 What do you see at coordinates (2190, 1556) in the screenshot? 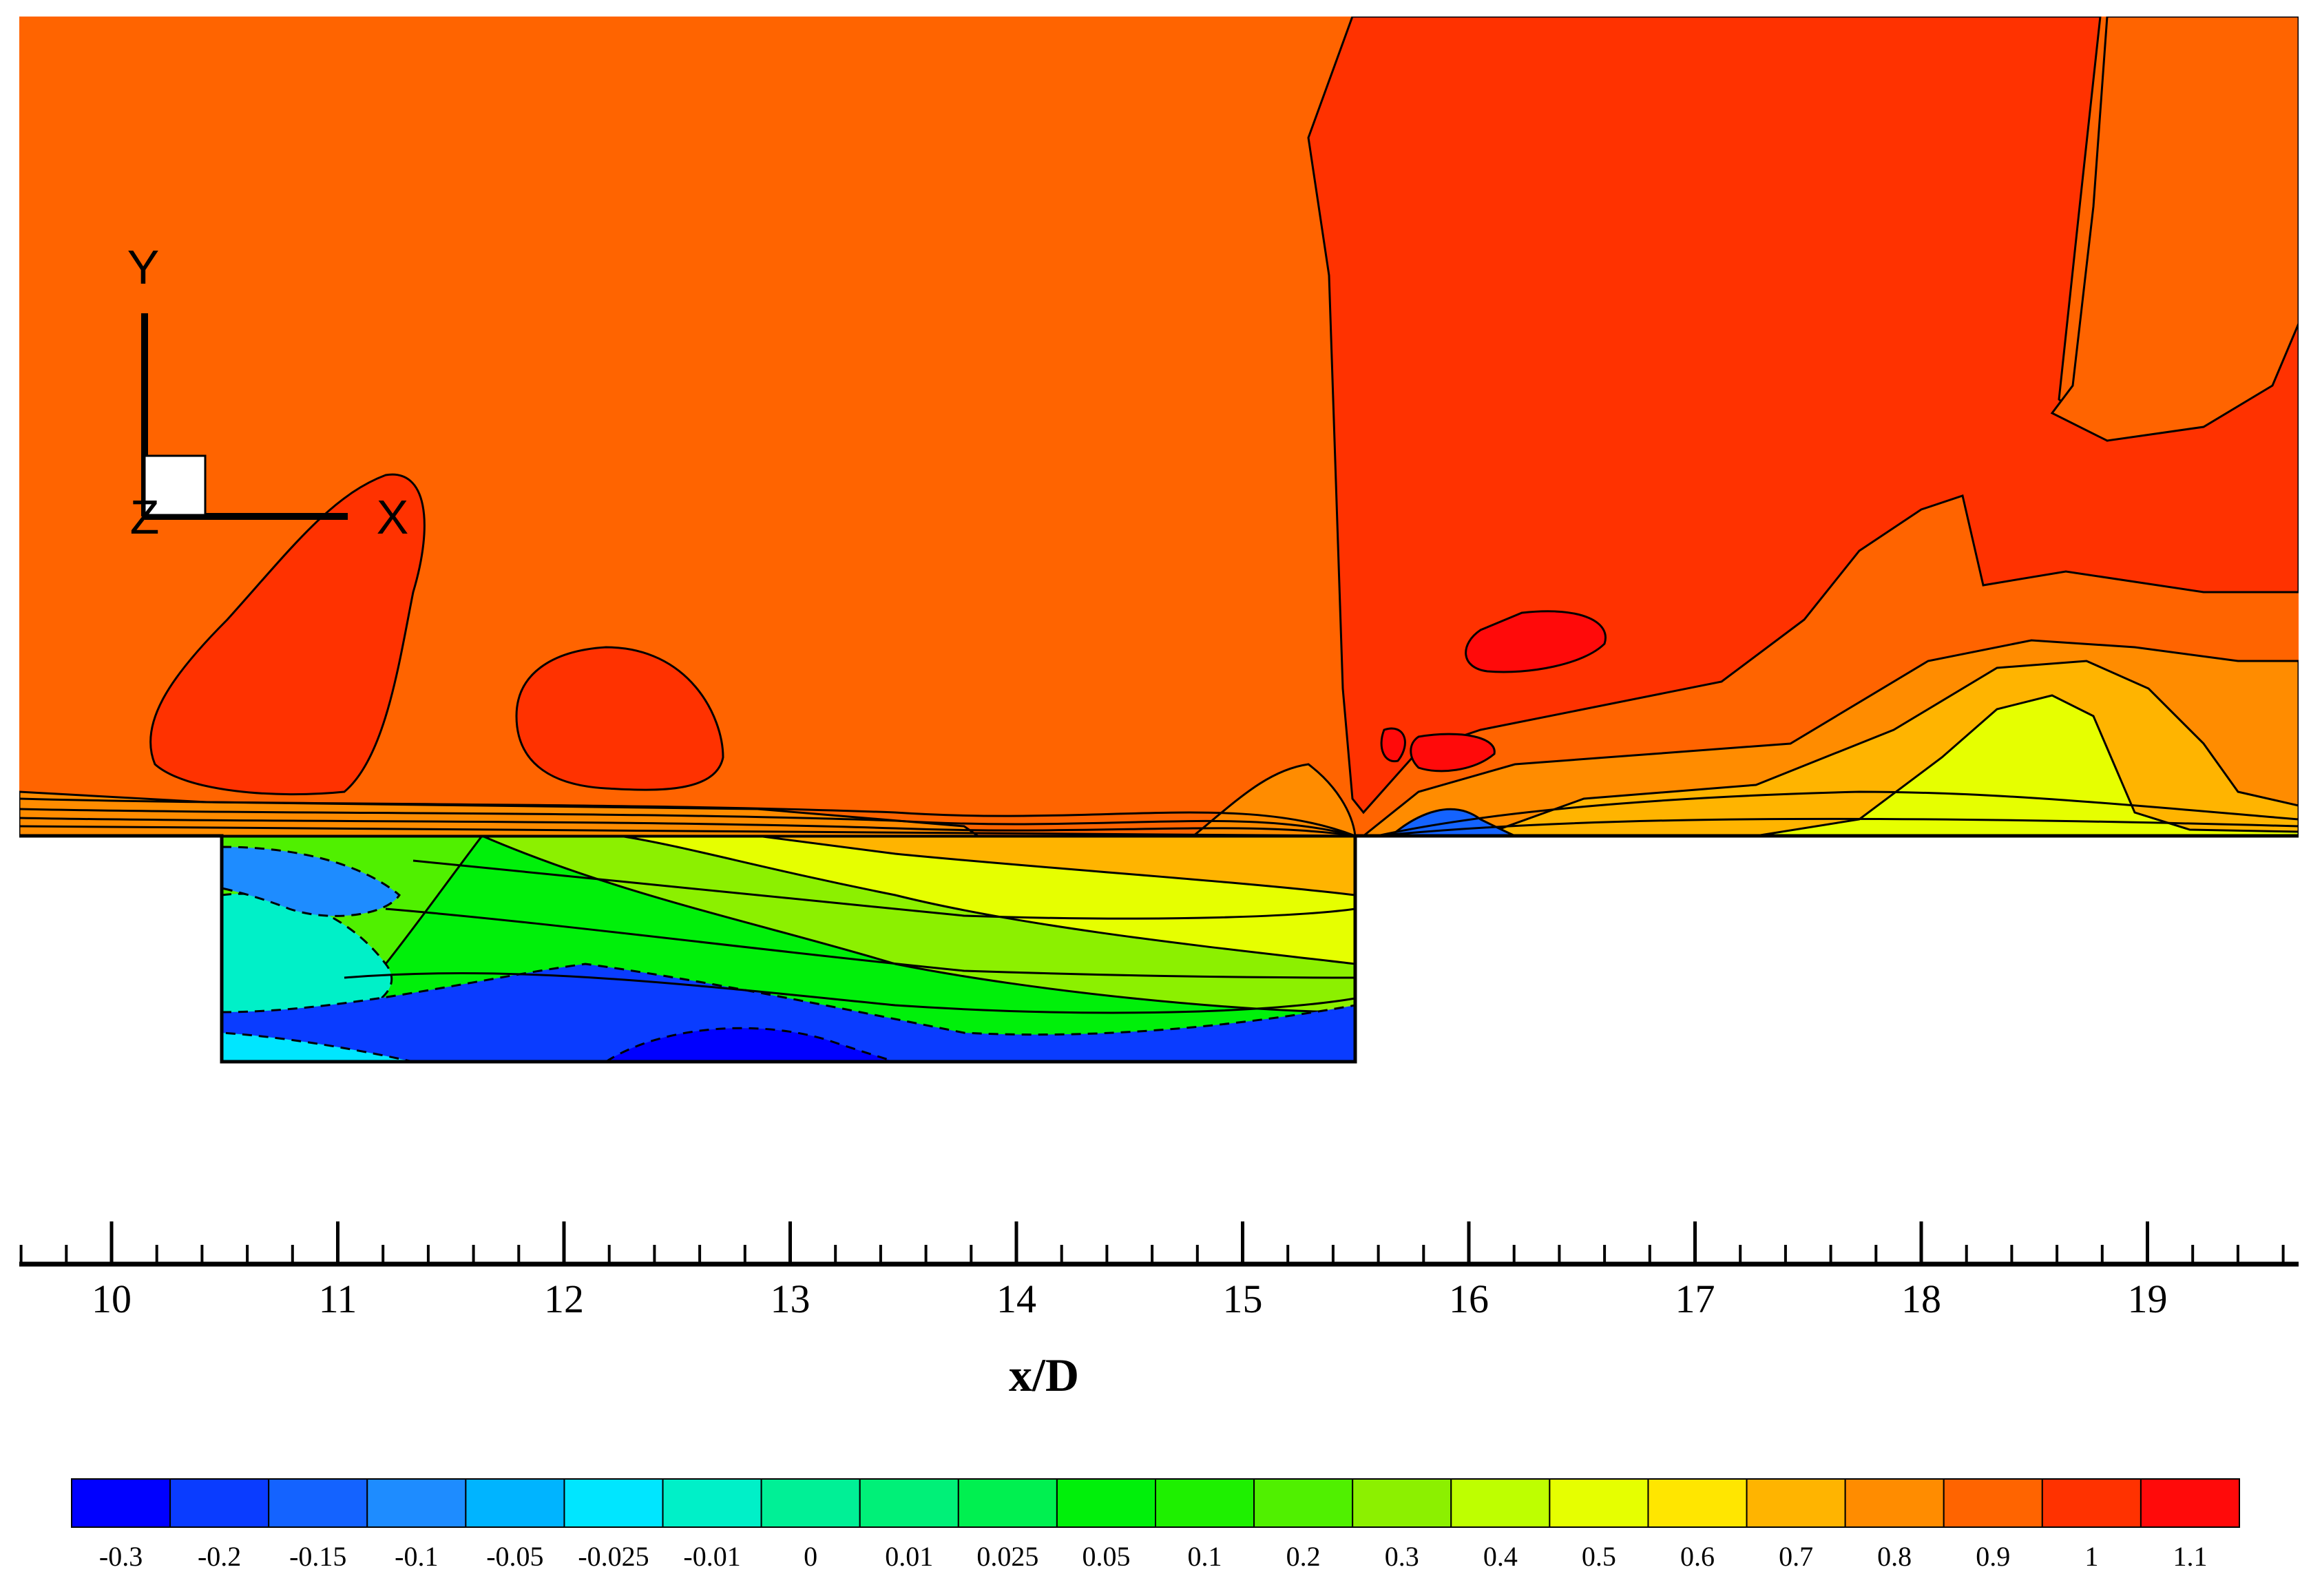
I see `colorbar-label: 1.1` at bounding box center [2190, 1556].